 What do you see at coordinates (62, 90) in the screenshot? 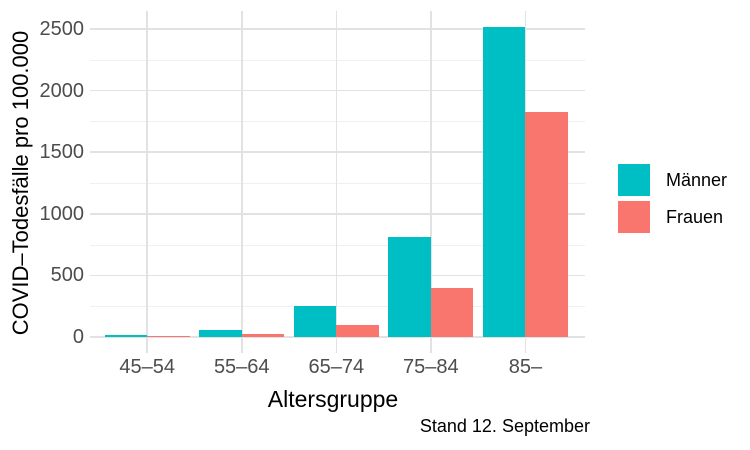
I see `y-tick-label: 2000` at bounding box center [62, 90].